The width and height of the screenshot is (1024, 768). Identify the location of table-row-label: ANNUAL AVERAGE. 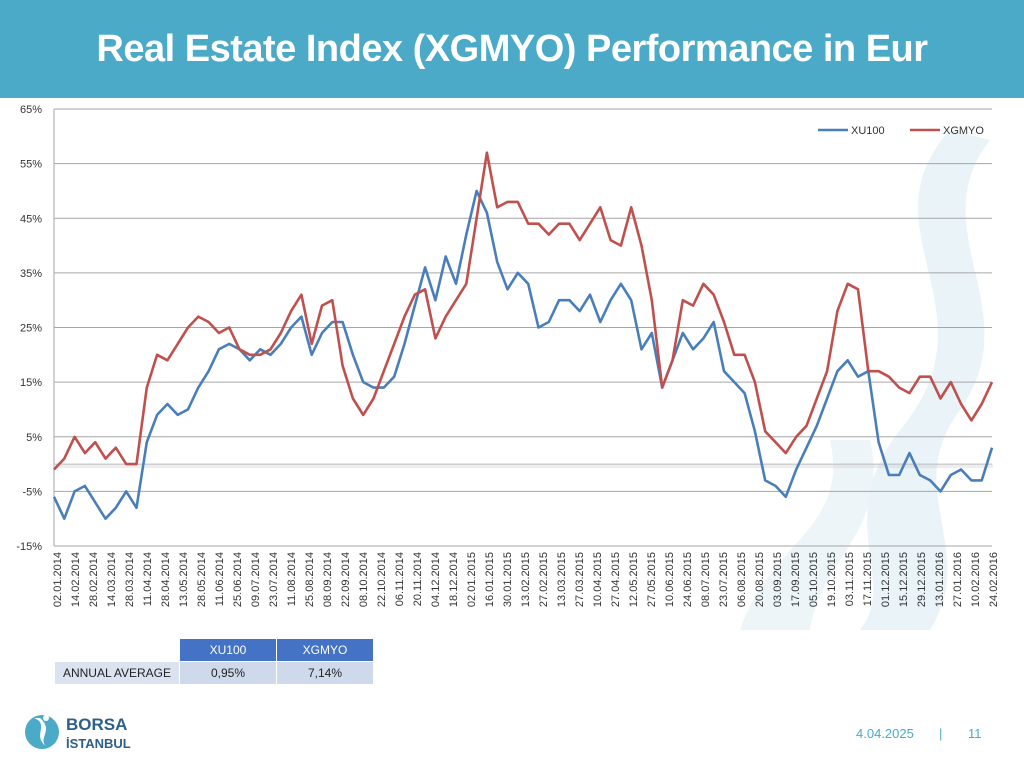
(117, 673).